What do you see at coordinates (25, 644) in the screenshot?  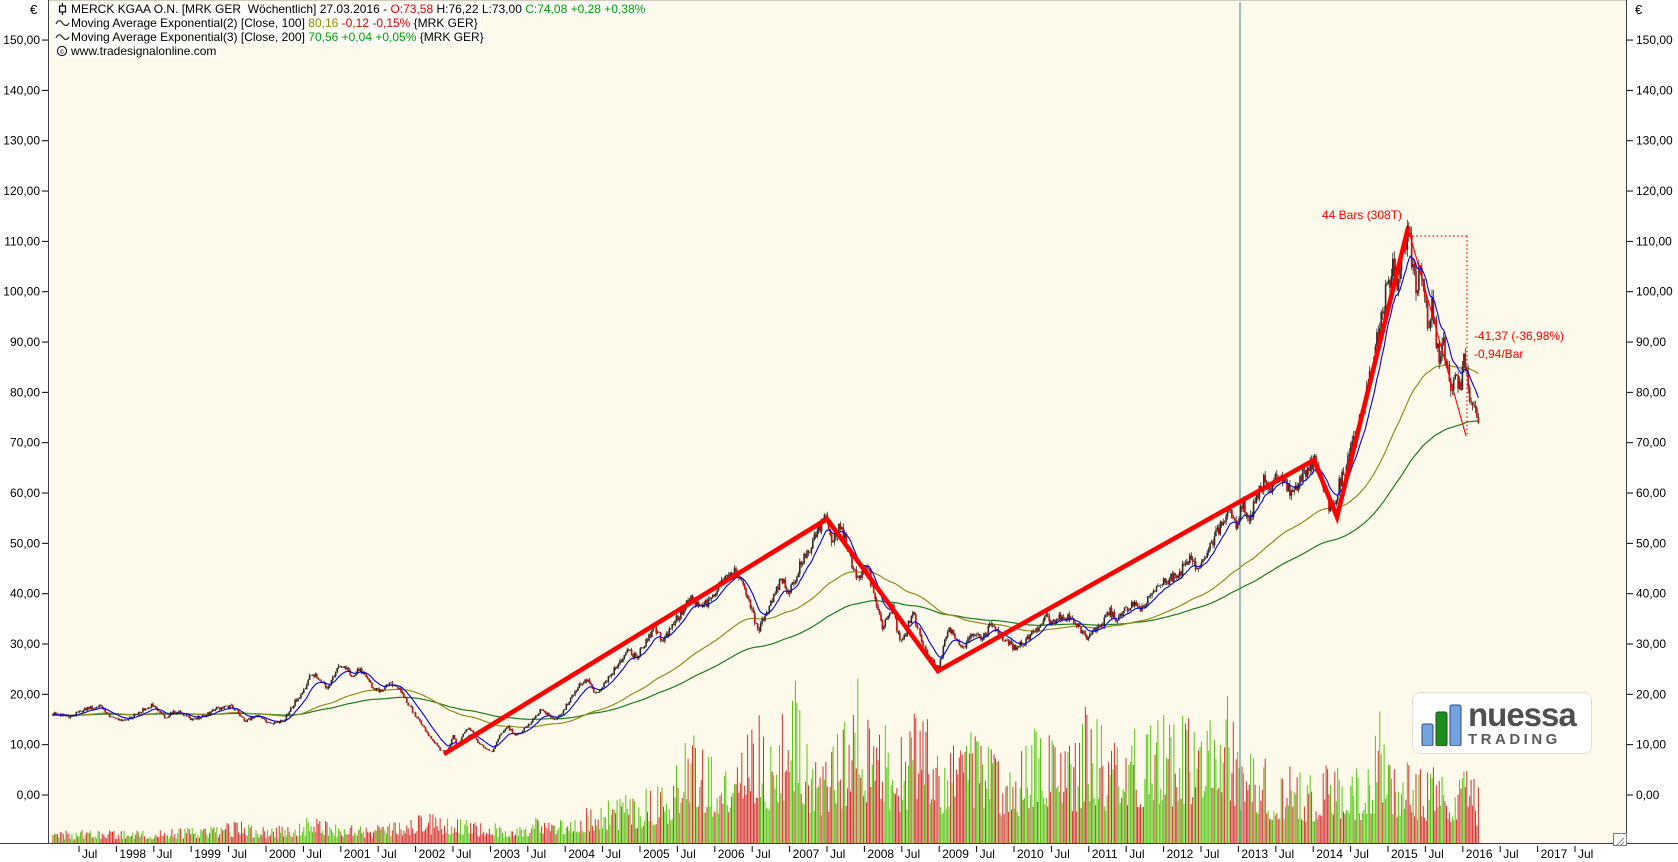 I see `y-tick-label-left: 30,00` at bounding box center [25, 644].